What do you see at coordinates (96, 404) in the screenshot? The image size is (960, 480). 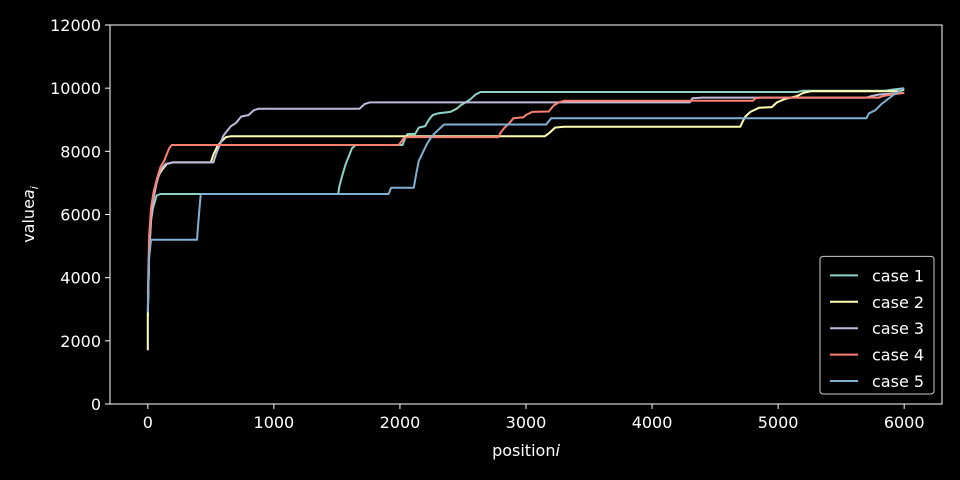 I see `y-tick-label: 0` at bounding box center [96, 404].